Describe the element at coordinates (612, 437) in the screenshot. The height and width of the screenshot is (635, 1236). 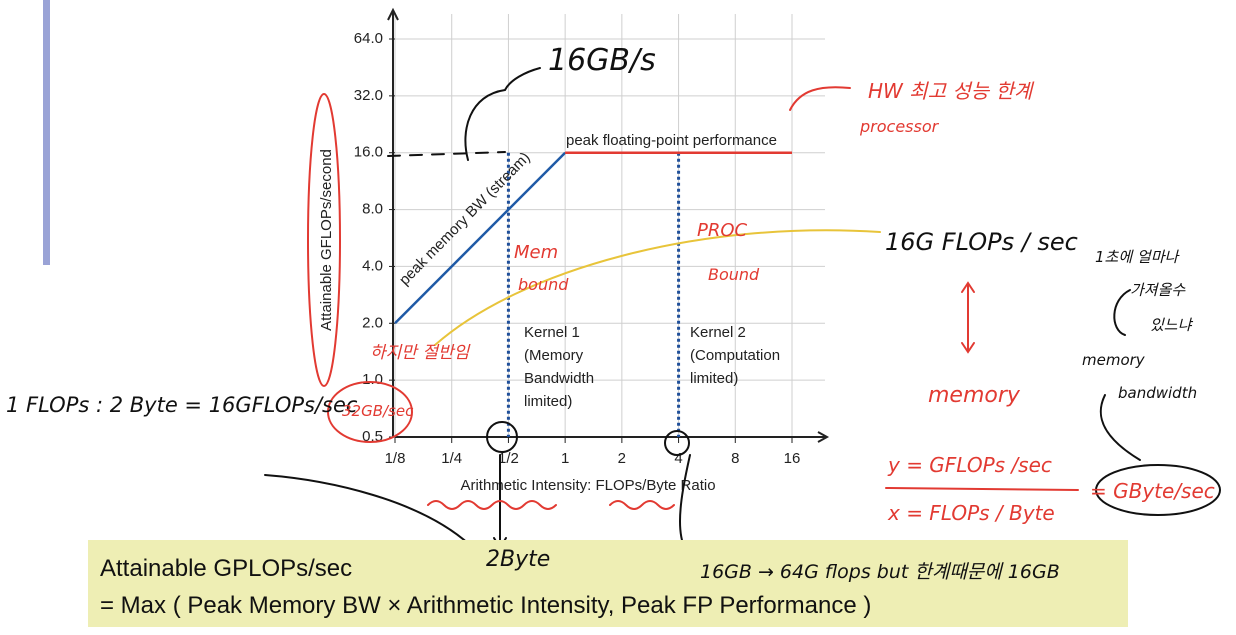
I see `x-axis` at that location.